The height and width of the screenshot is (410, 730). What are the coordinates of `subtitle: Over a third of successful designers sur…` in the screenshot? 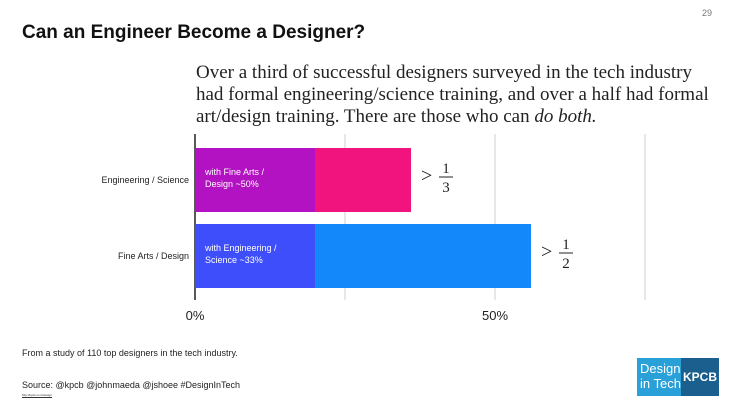 It's located at (456, 95).